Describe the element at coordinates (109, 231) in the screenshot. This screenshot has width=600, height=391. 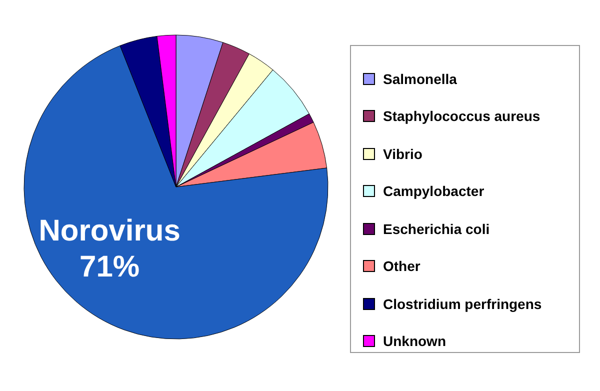
I see `slice-label: Norovirus` at that location.